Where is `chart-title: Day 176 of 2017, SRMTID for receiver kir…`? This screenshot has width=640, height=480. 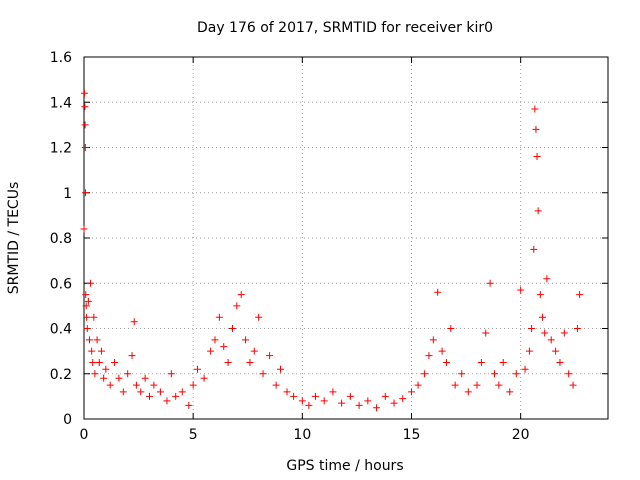 chart-title: Day 176 of 2017, SRMTID for receiver kir… is located at coordinates (345, 28).